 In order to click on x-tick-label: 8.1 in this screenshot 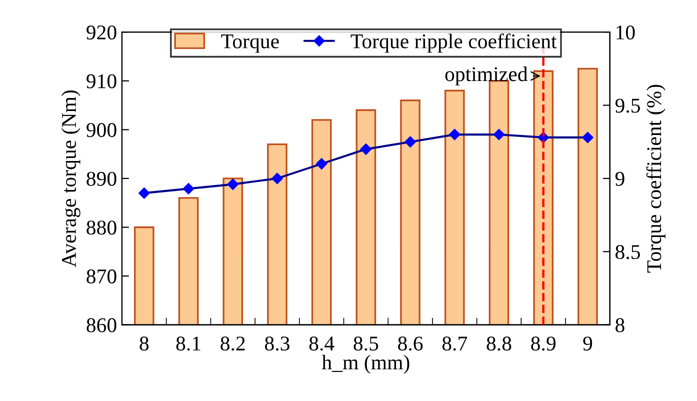, I will do `click(188, 343)`.